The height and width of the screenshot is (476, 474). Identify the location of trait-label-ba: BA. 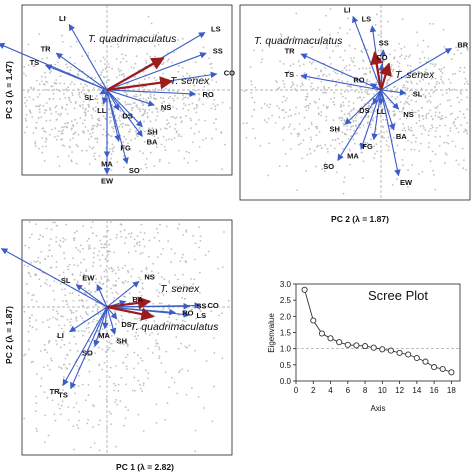
(152, 142).